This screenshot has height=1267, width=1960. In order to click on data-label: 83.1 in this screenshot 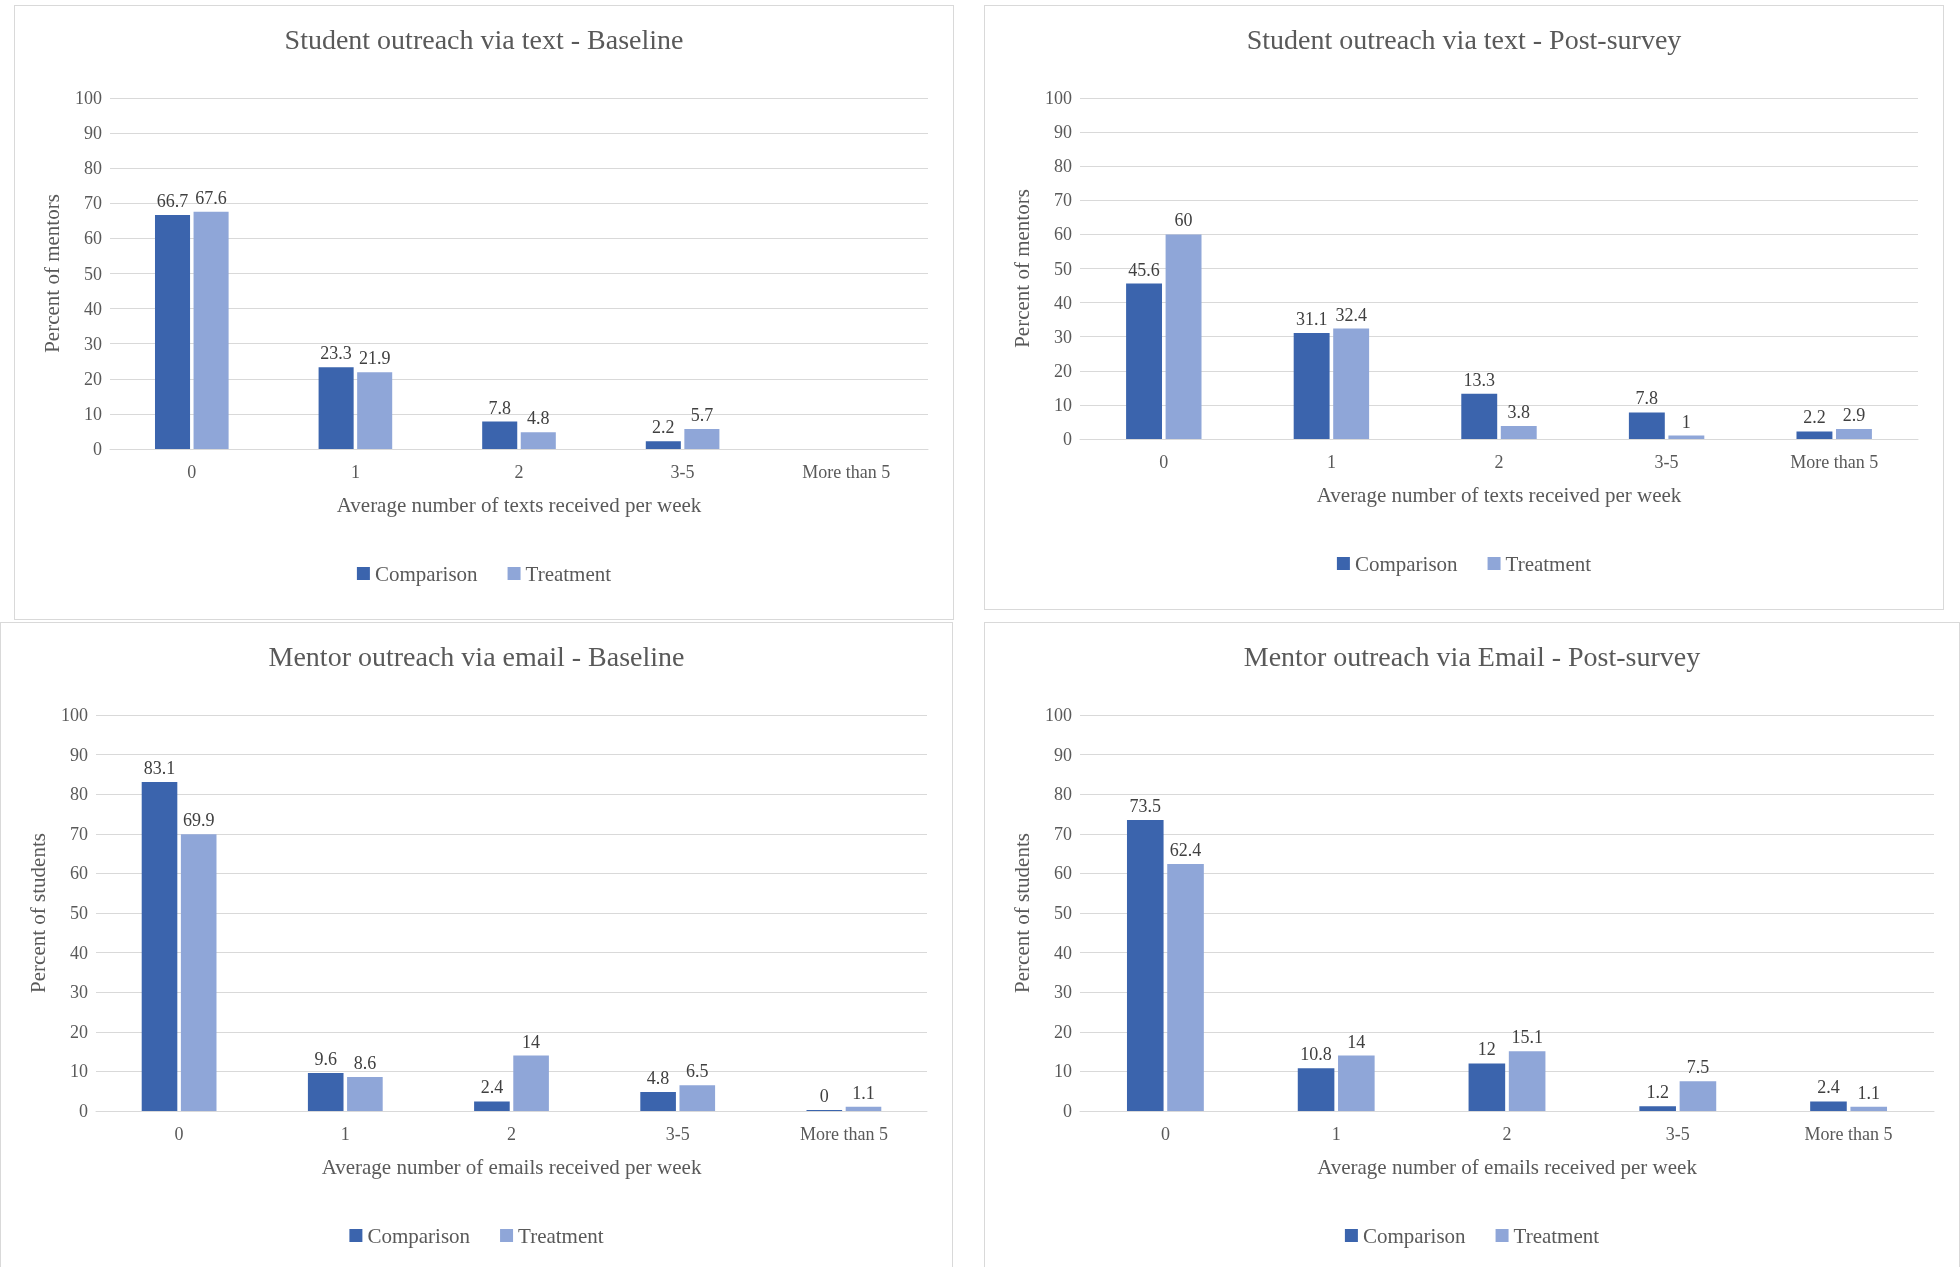, I will do `click(159, 767)`.